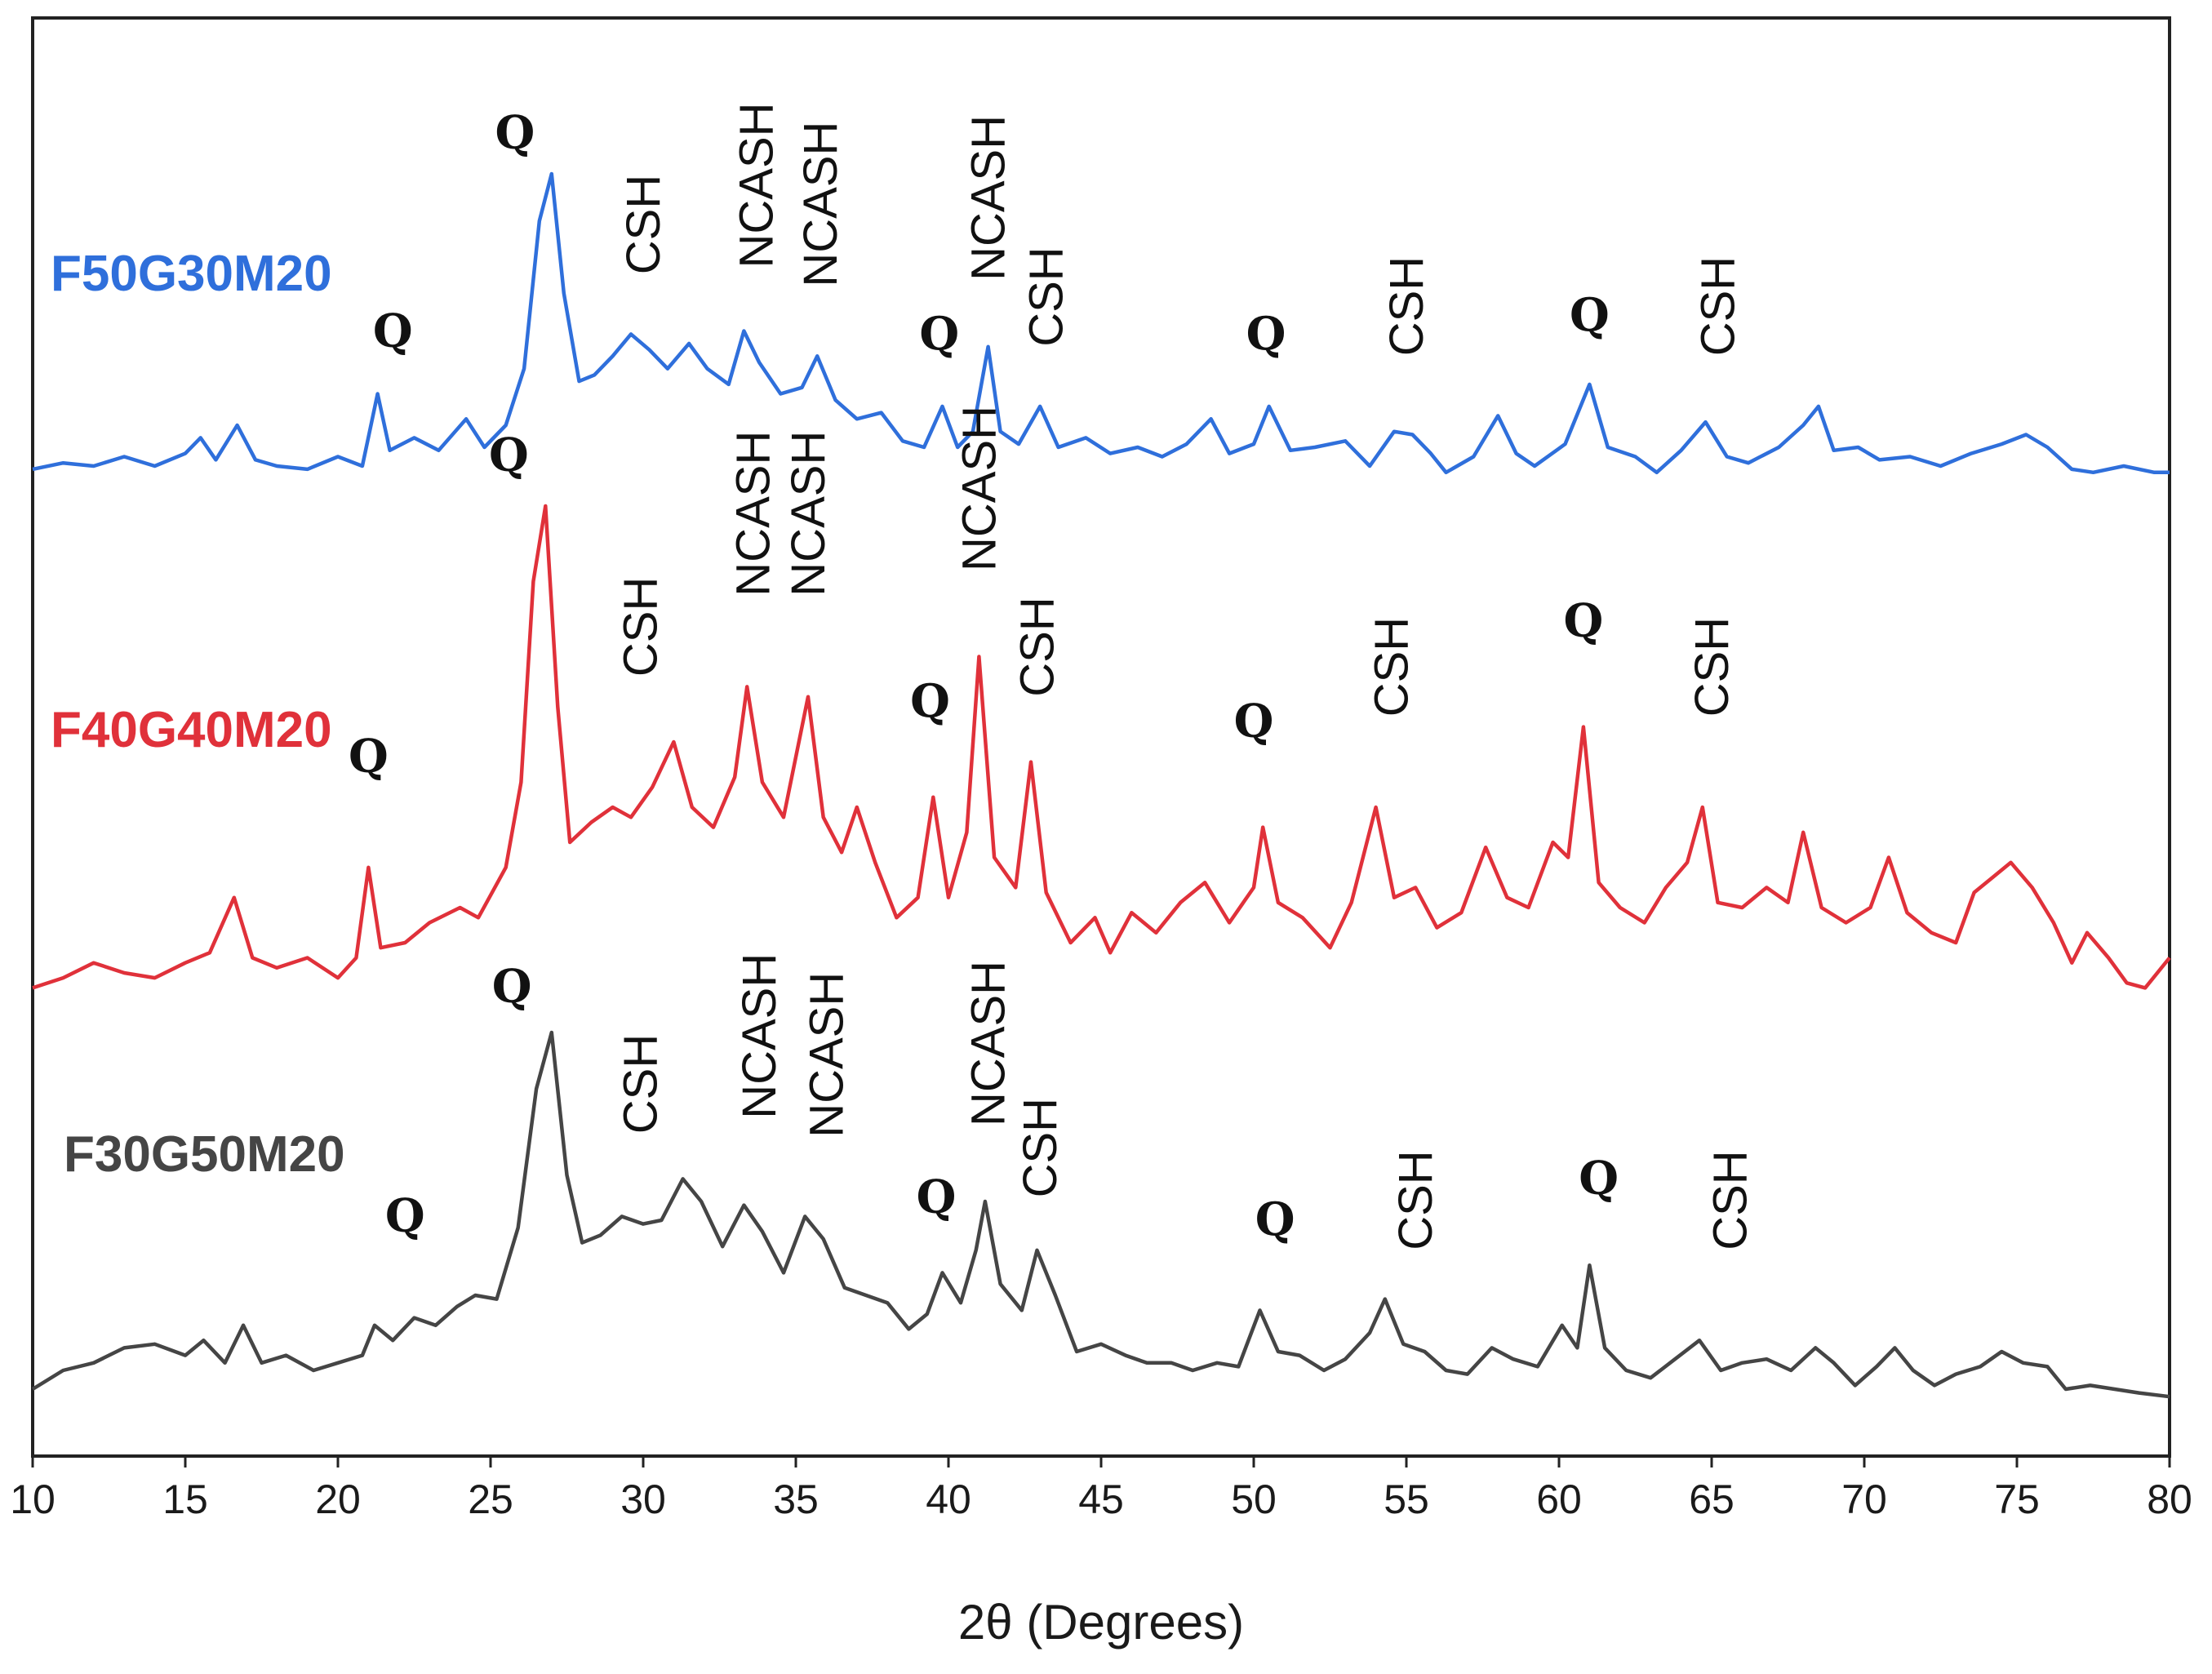 The width and height of the screenshot is (2212, 1674). Describe the element at coordinates (204, 1154) in the screenshot. I see `series-name-f30g50m20: F30G50M20` at that location.